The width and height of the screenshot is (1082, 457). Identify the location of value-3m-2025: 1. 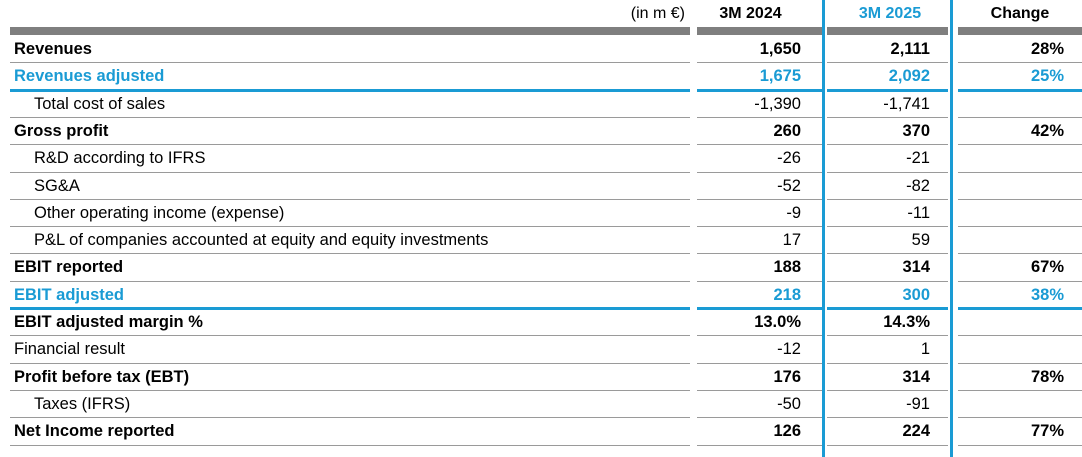
(925, 349).